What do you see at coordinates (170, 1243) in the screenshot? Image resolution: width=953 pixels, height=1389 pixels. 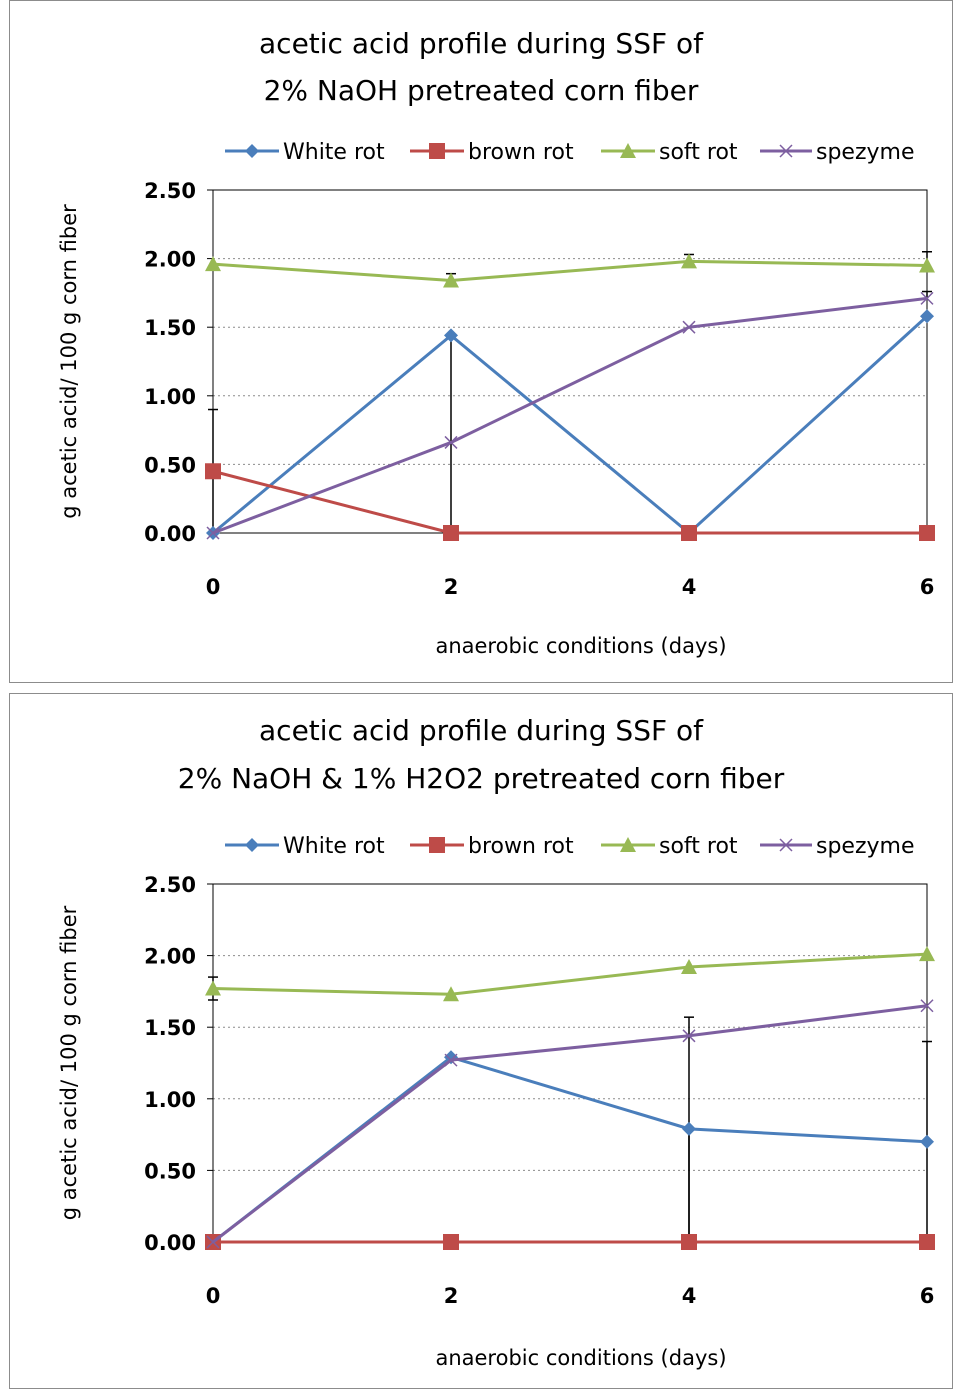 I see `chart-2-y-tick-label-1: 0.00` at bounding box center [170, 1243].